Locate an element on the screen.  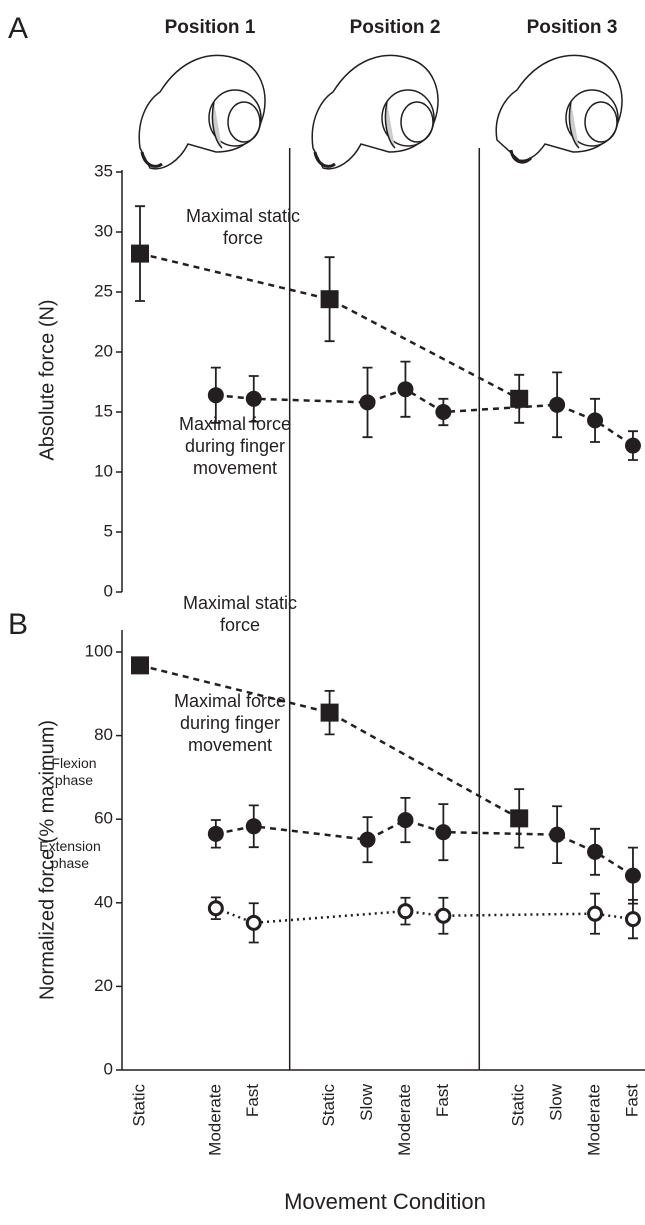
y-tick-label: 30 is located at coordinates (103, 230).